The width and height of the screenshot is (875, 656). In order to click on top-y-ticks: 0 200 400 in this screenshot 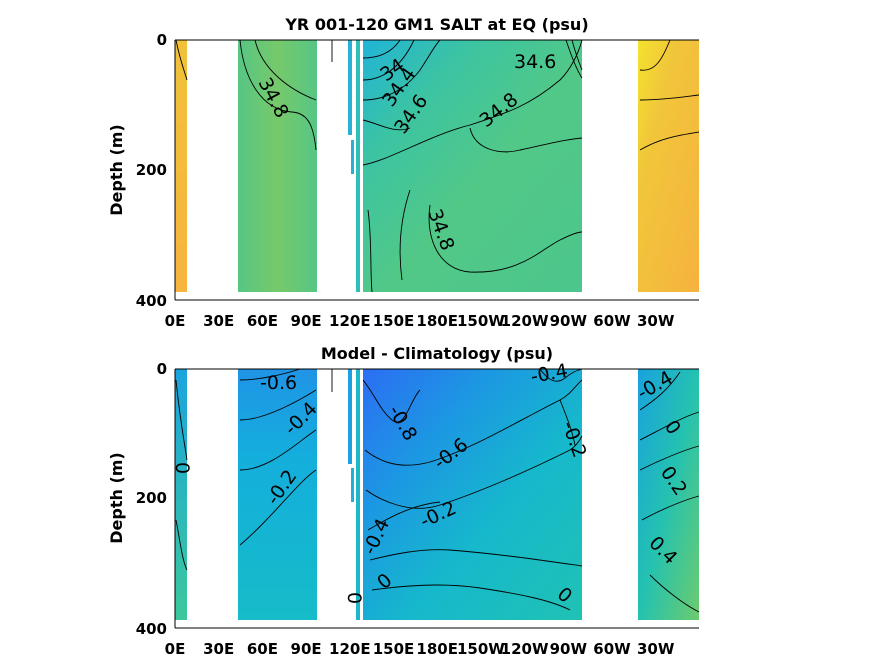, I will do `click(151, 170)`.